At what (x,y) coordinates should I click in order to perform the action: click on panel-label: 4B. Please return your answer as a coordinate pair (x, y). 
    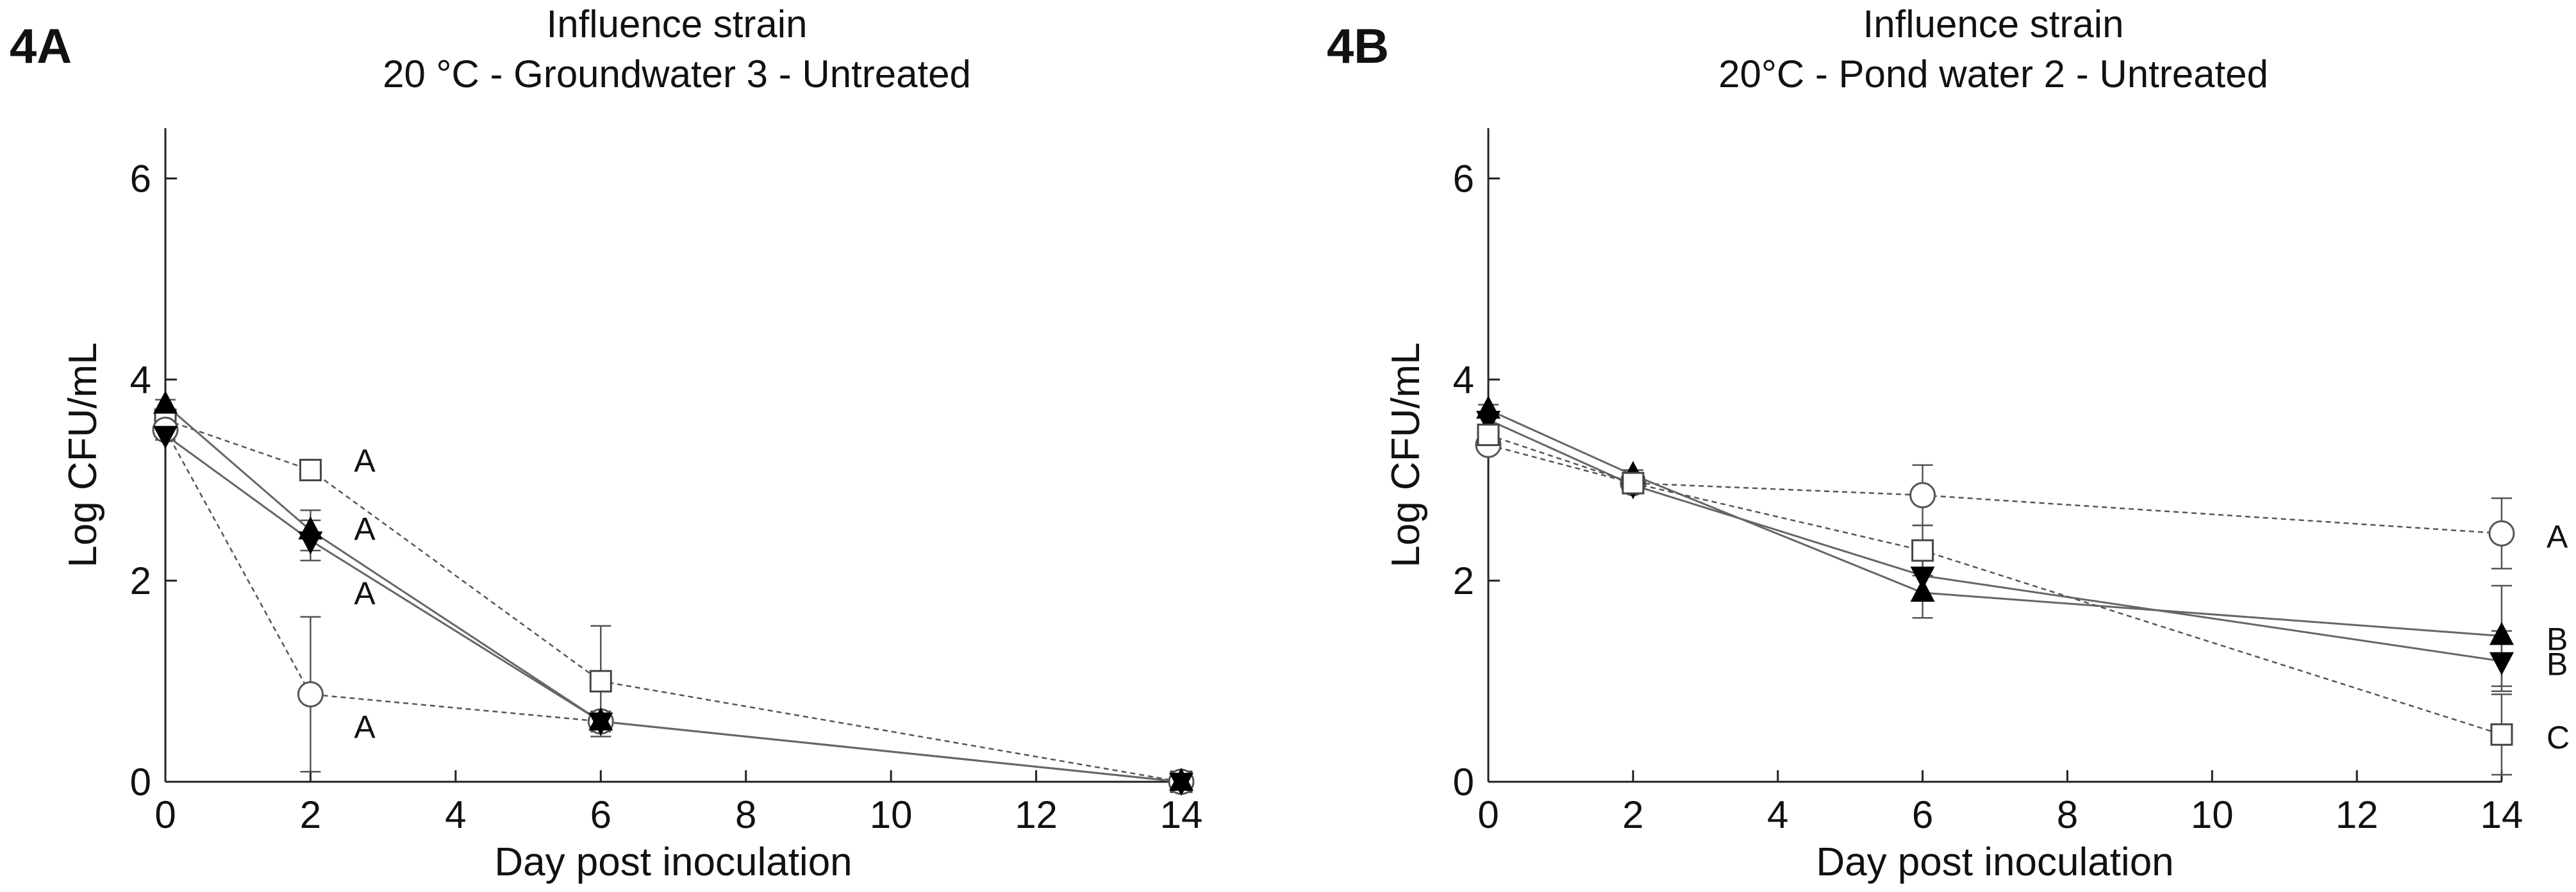
    Looking at the image, I should click on (1358, 47).